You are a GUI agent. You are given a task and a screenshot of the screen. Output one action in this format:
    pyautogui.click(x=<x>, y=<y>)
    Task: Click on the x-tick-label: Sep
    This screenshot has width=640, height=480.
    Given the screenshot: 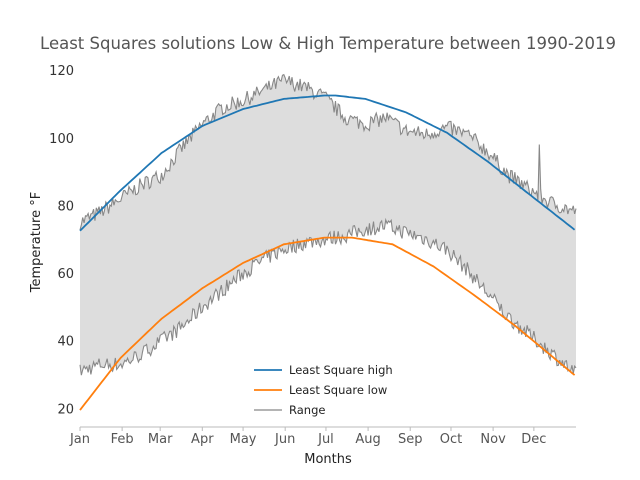 What is the action you would take?
    pyautogui.click(x=410, y=439)
    